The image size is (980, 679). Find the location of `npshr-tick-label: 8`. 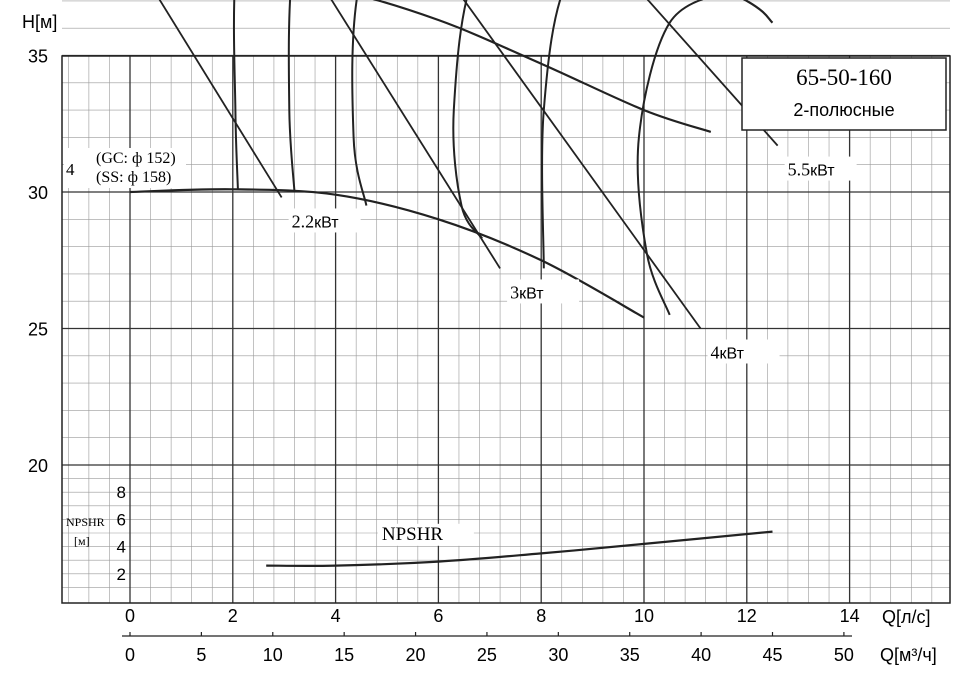

npshr-tick-label: 8 is located at coordinates (121, 492).